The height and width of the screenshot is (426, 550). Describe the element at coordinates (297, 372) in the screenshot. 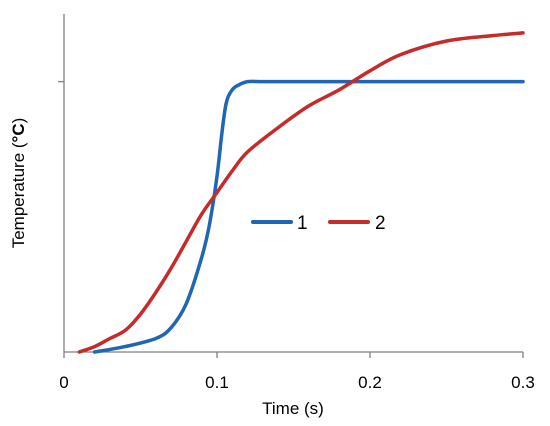

I see `x-ticks: 0 0.1 0.2 0.3` at that location.